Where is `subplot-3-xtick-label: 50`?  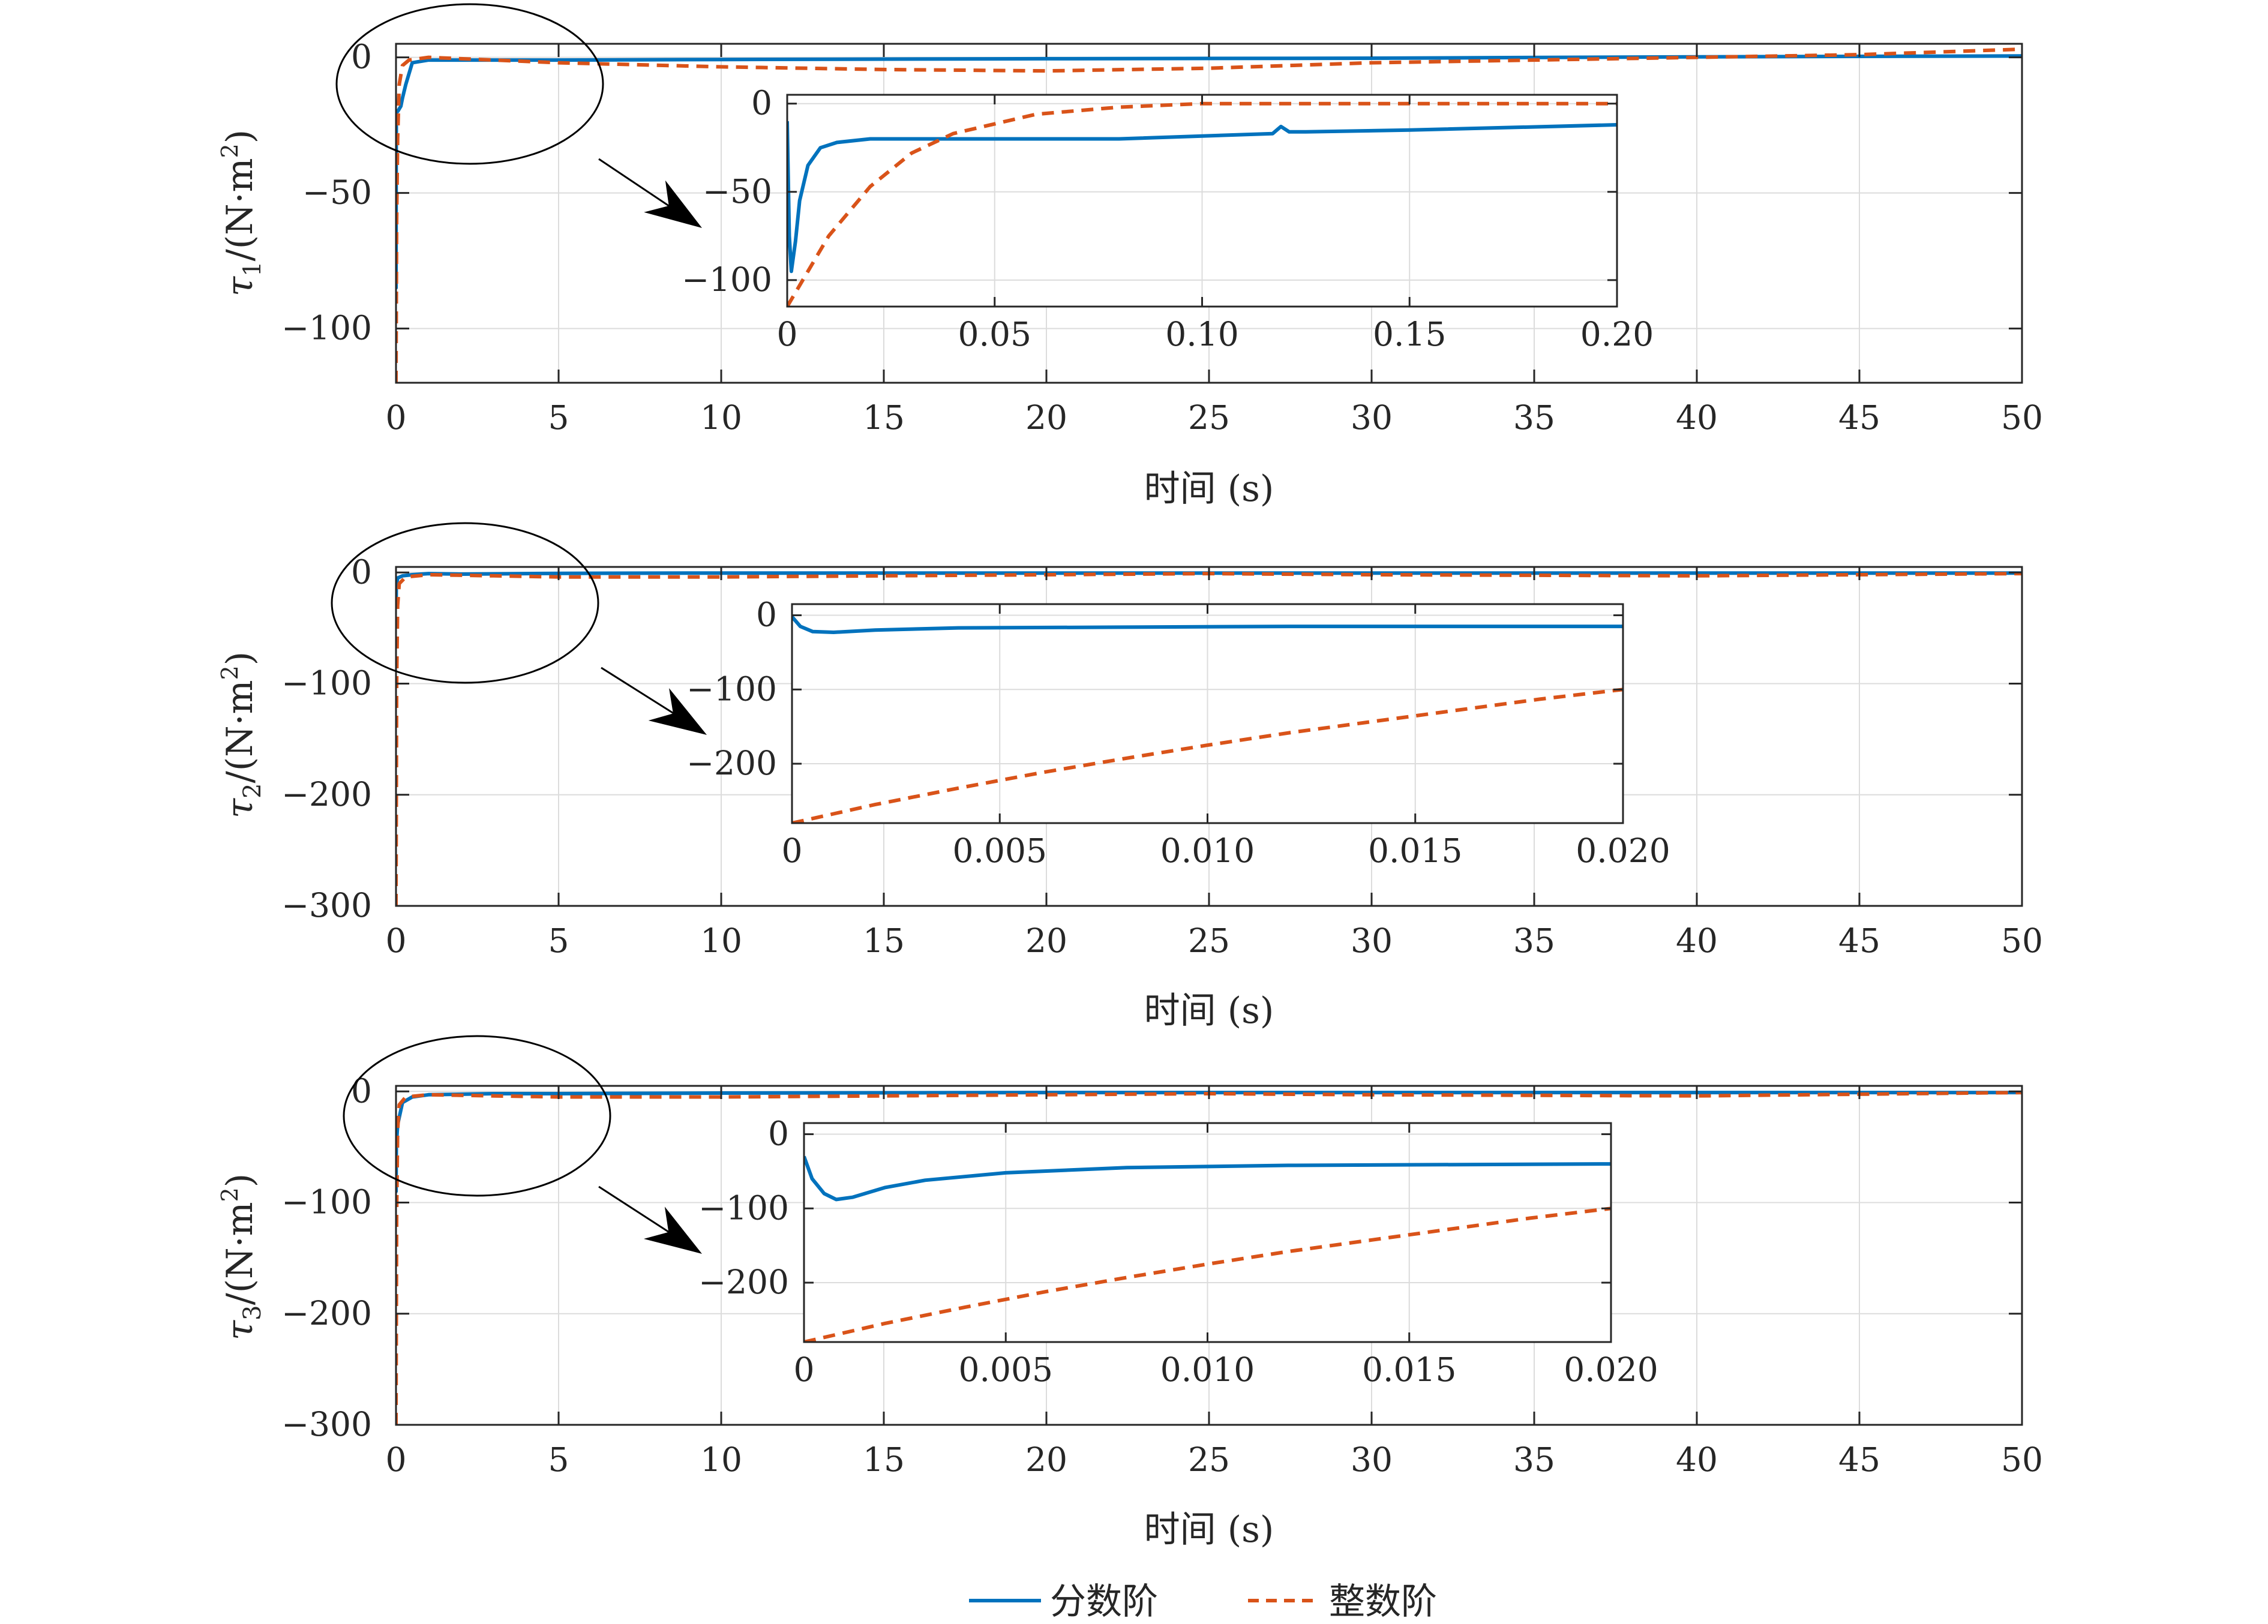
subplot-3-xtick-label: 50 is located at coordinates (2022, 1459).